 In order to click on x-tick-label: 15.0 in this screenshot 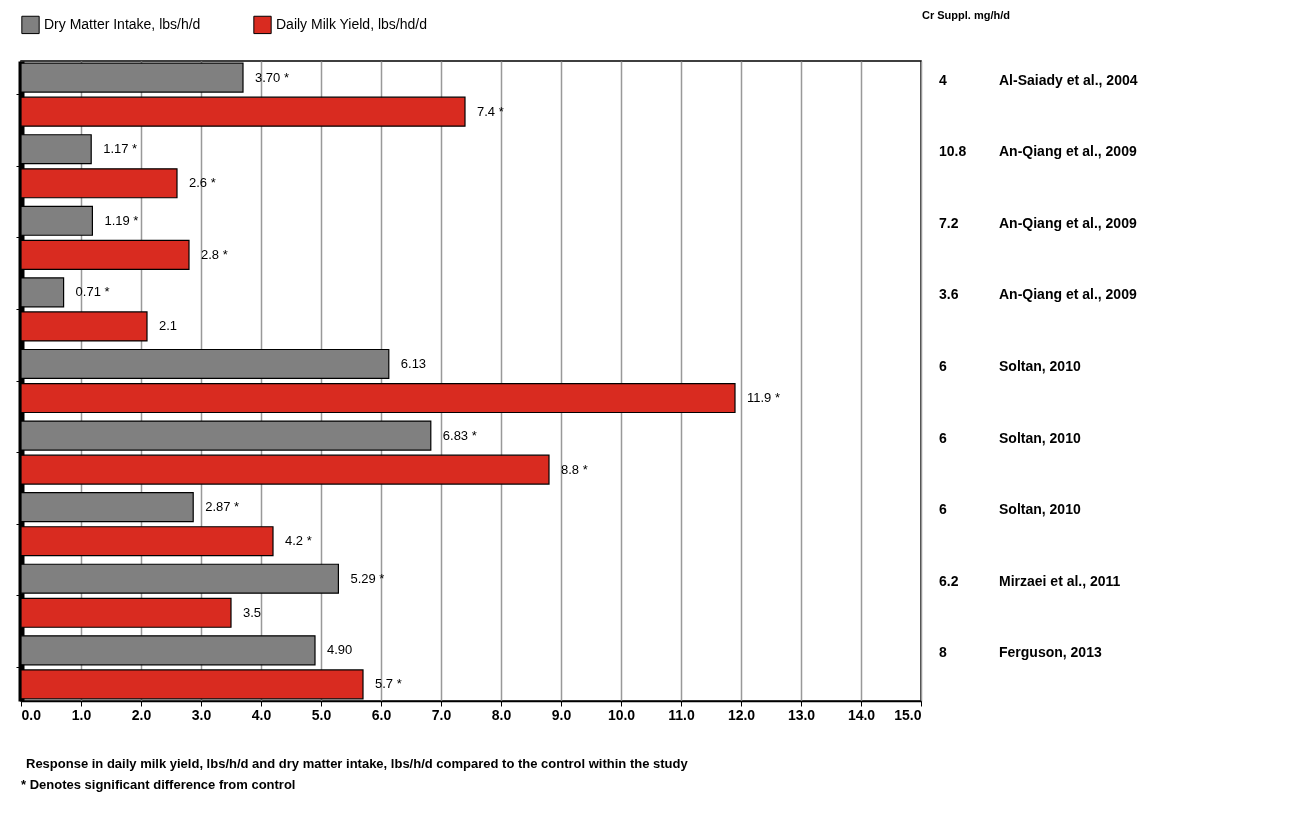, I will do `click(908, 714)`.